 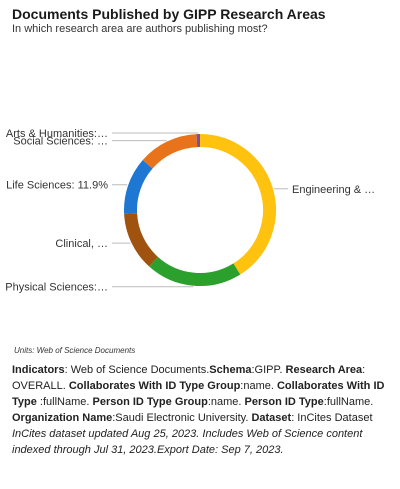 What do you see at coordinates (226, 402) in the screenshot?
I see `person-group-value: :name.` at bounding box center [226, 402].